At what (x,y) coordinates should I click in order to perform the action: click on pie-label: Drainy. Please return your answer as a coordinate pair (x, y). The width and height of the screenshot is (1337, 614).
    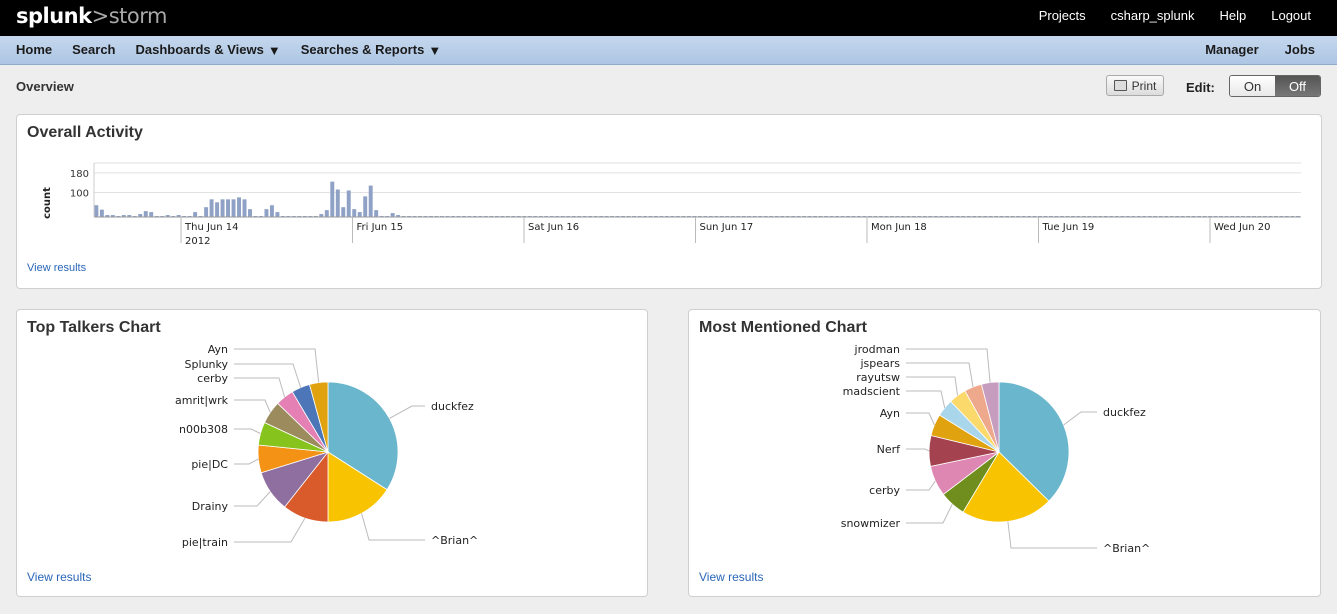
    Looking at the image, I should click on (210, 506).